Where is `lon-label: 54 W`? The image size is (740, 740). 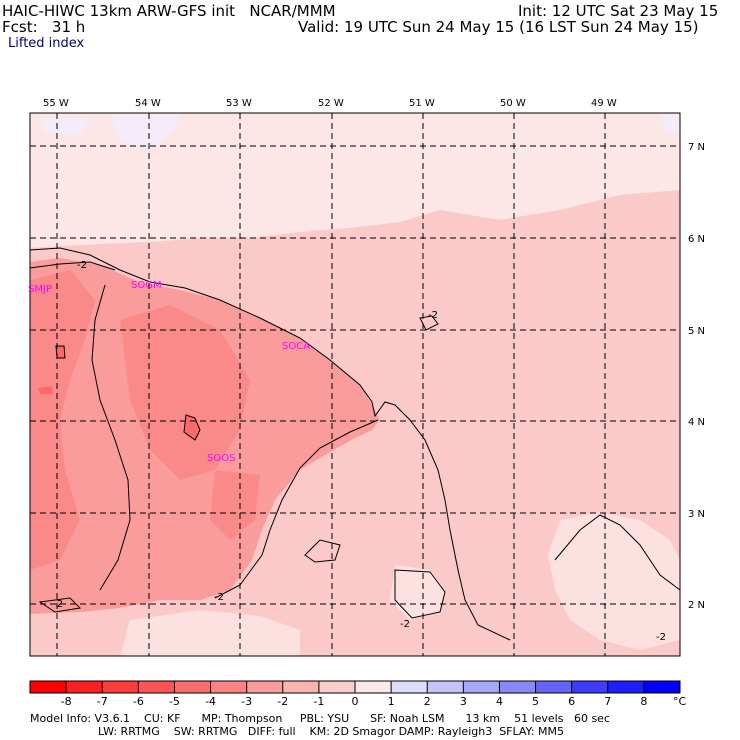
lon-label: 54 W is located at coordinates (148, 103).